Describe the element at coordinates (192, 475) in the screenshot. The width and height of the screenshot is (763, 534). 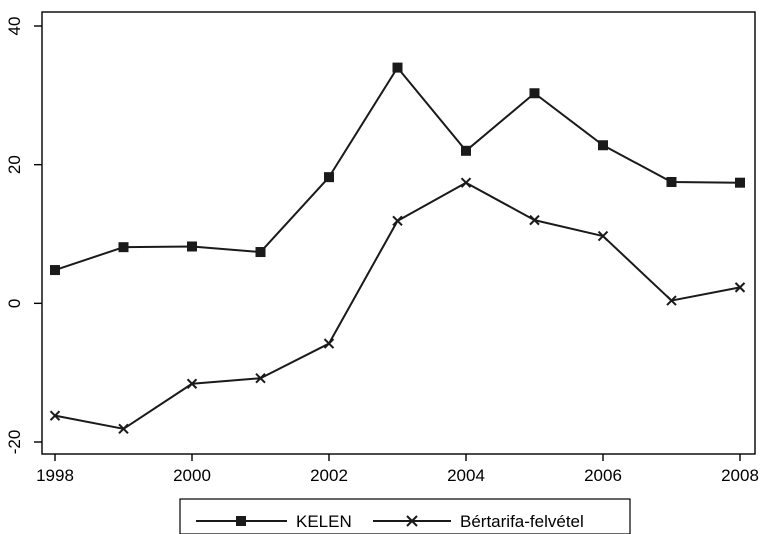
I see `x-tick-label: 2000` at that location.